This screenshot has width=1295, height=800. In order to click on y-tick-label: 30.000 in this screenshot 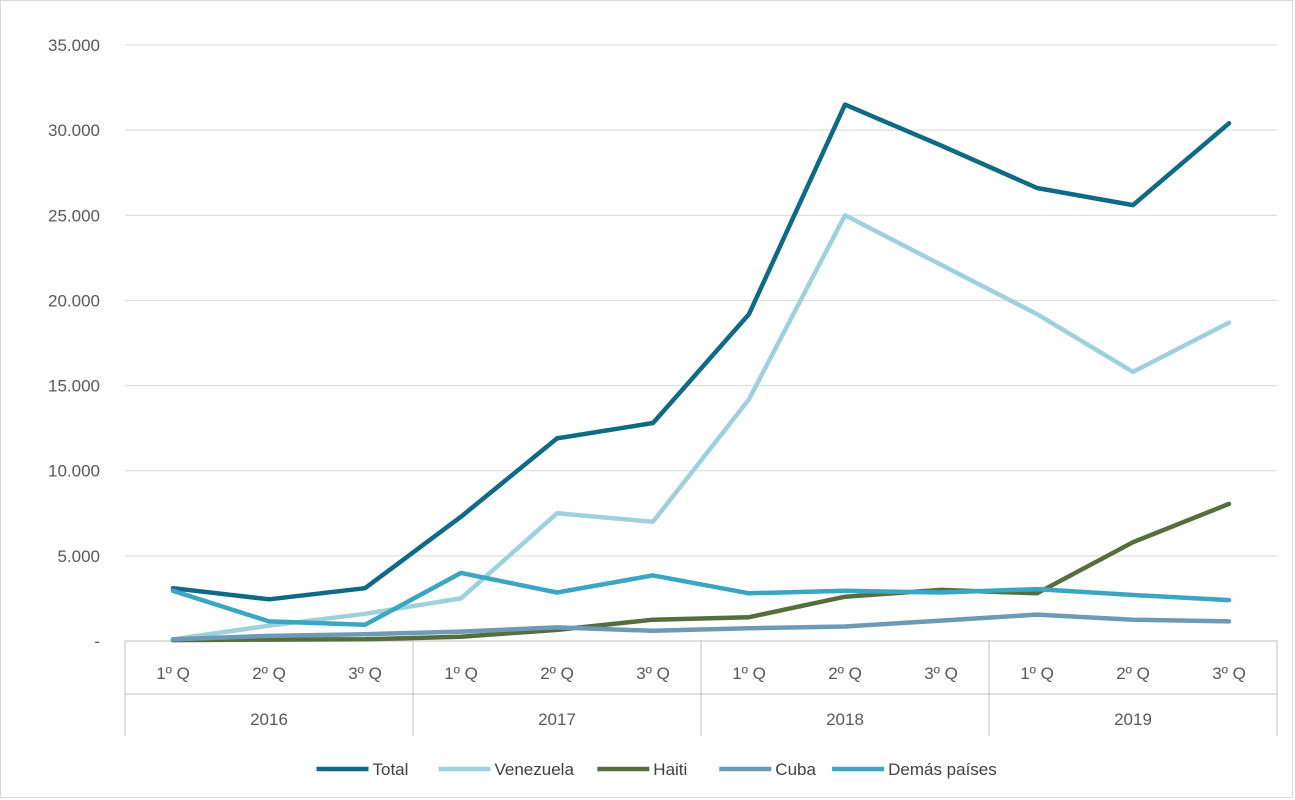, I will do `click(74, 130)`.